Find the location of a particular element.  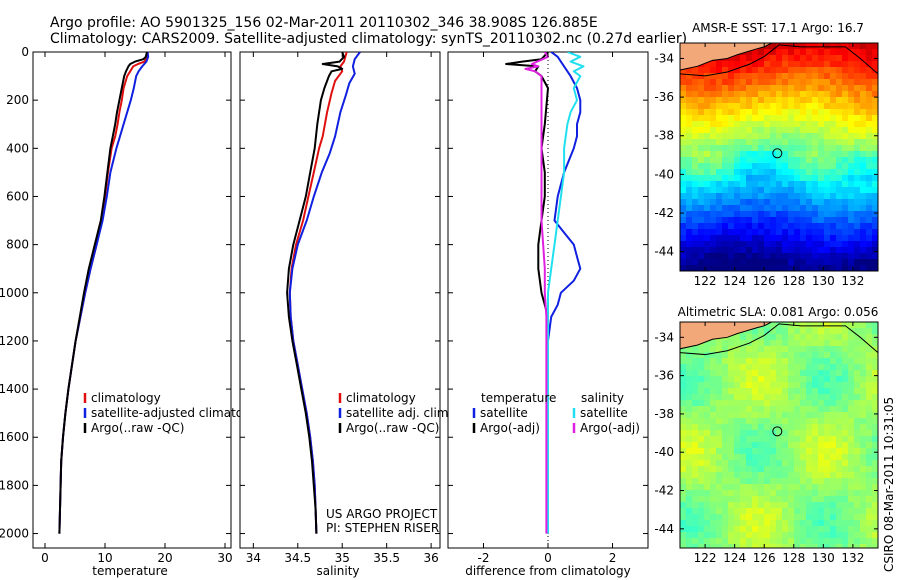

y-tick-label: -44 is located at coordinates (664, 252).